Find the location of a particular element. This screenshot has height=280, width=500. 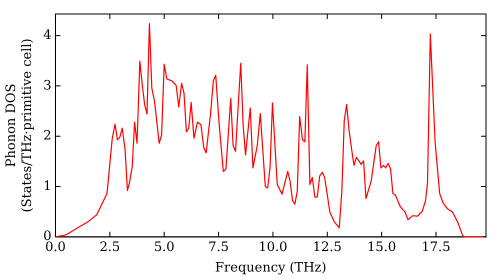

y-tick-label: 3 is located at coordinates (47, 86).